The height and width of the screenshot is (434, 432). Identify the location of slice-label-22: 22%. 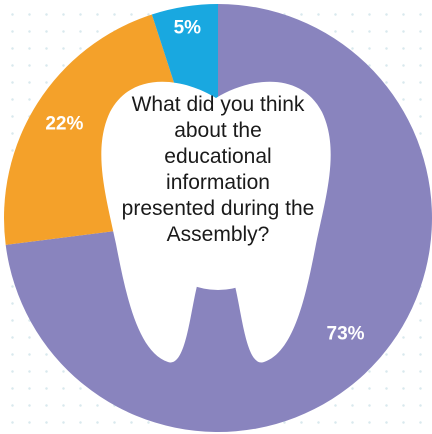
(64, 123).